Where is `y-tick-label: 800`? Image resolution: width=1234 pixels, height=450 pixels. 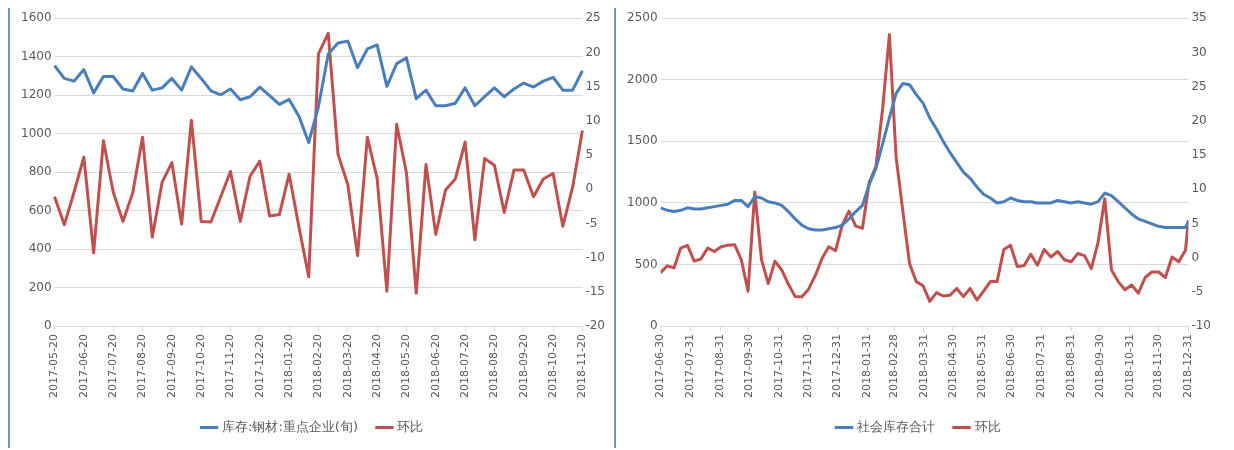 y-tick-label: 800 is located at coordinates (40, 171).